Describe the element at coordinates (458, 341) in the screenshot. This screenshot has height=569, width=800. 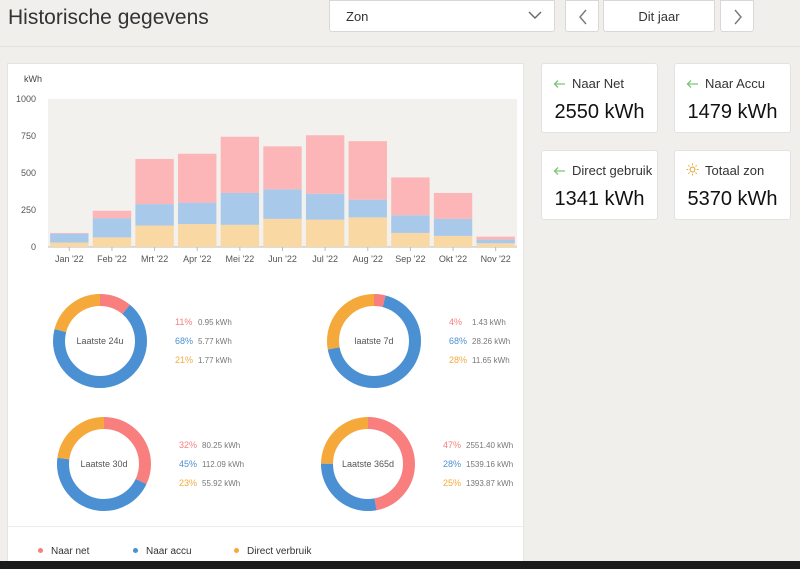
I see `donut-percent: 68%` at that location.